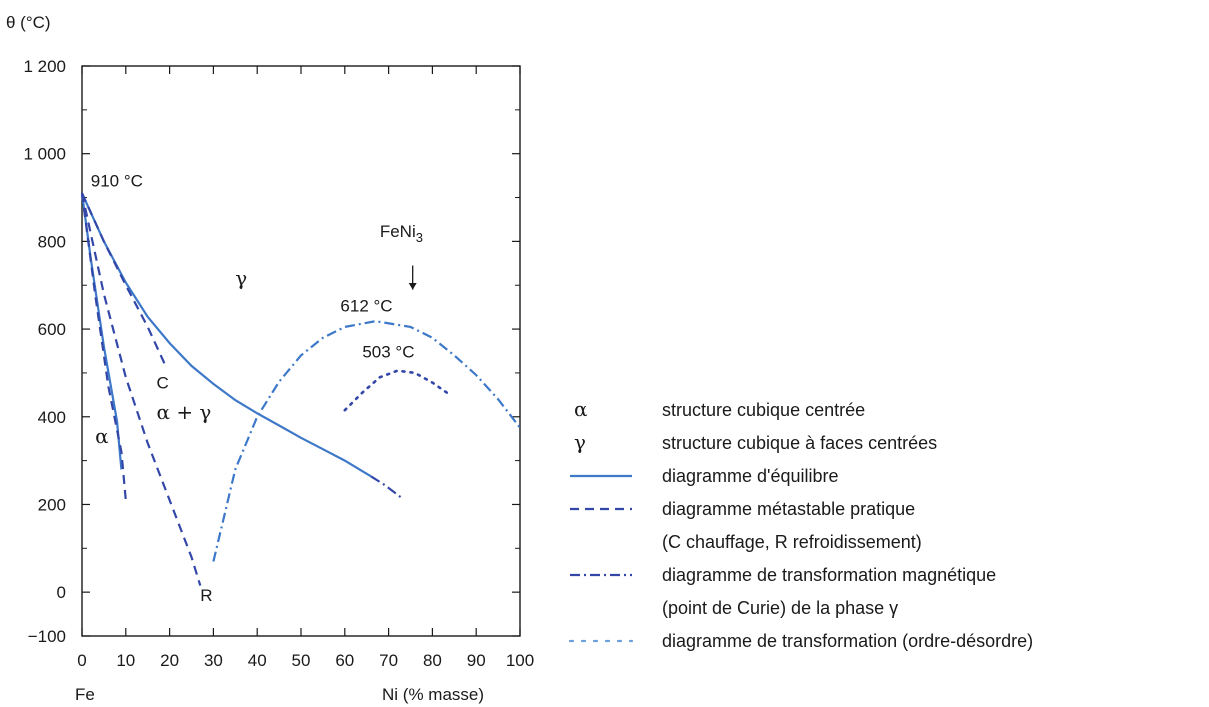 The image size is (1209, 707). Describe the element at coordinates (52, 417) in the screenshot. I see `y-tick-label: 400` at that location.